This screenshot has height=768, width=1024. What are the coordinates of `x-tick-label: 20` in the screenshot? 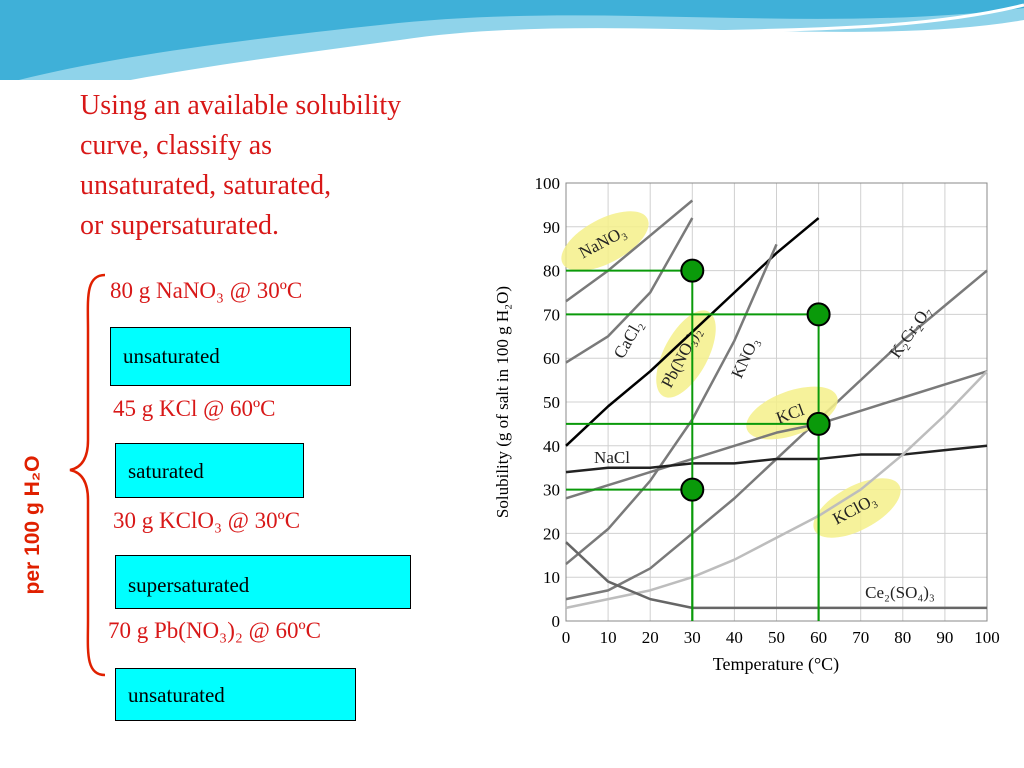 It's located at (650, 637).